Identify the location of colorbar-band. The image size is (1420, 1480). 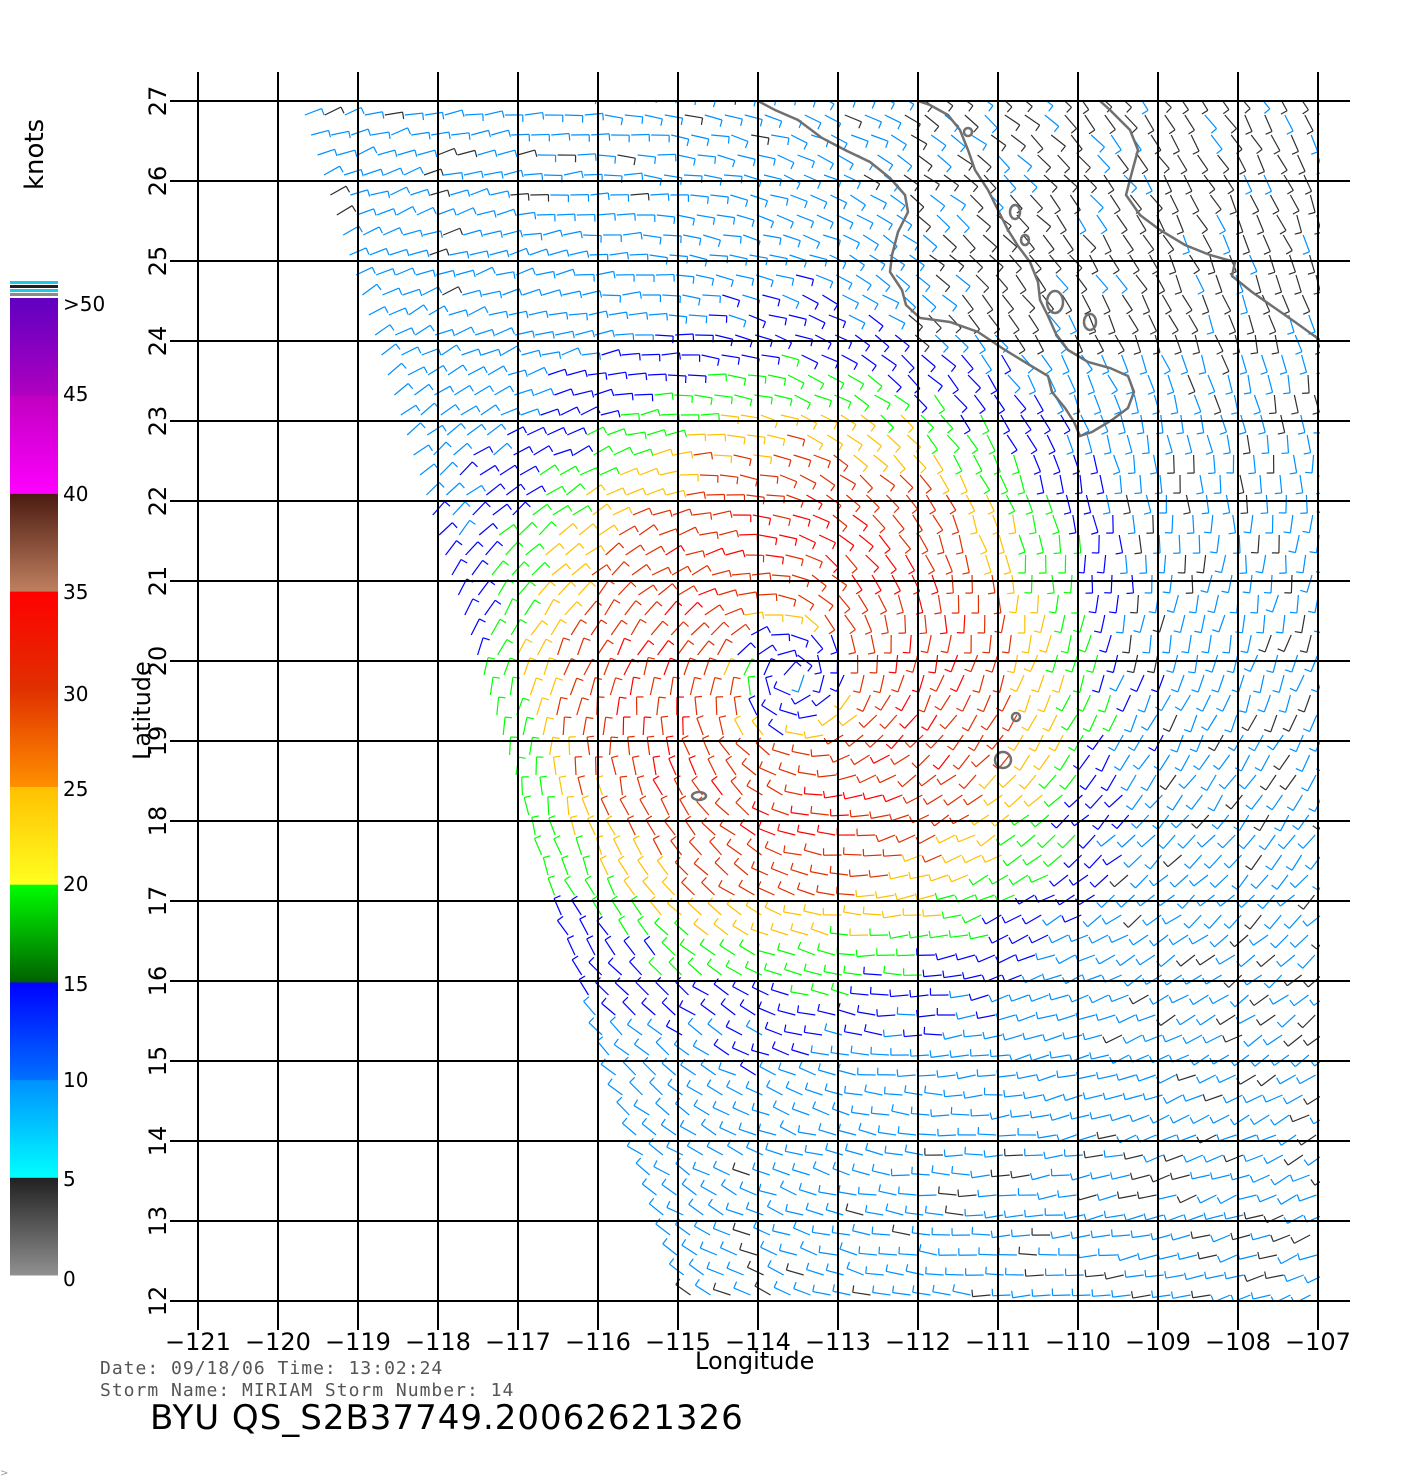
(34, 542).